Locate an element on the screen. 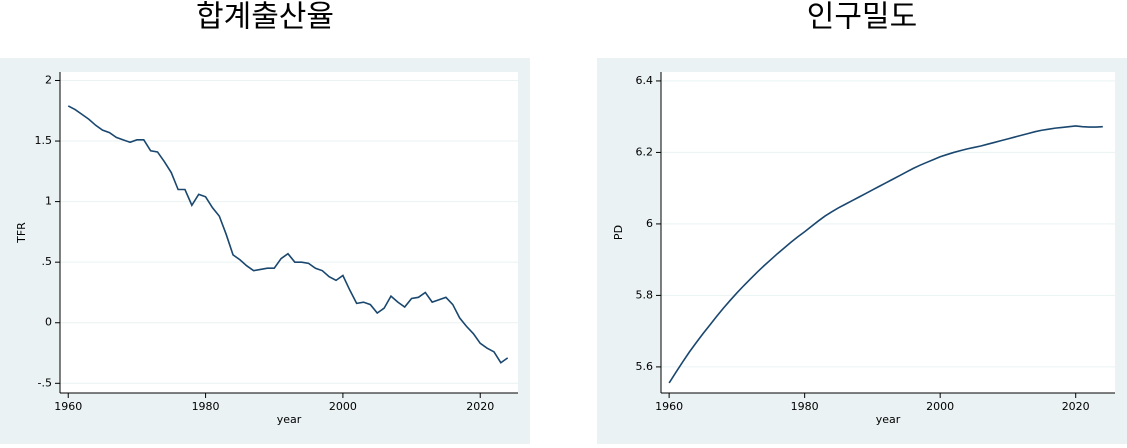 The width and height of the screenshot is (1127, 448). y-tick-label: 6.4 is located at coordinates (645, 80).